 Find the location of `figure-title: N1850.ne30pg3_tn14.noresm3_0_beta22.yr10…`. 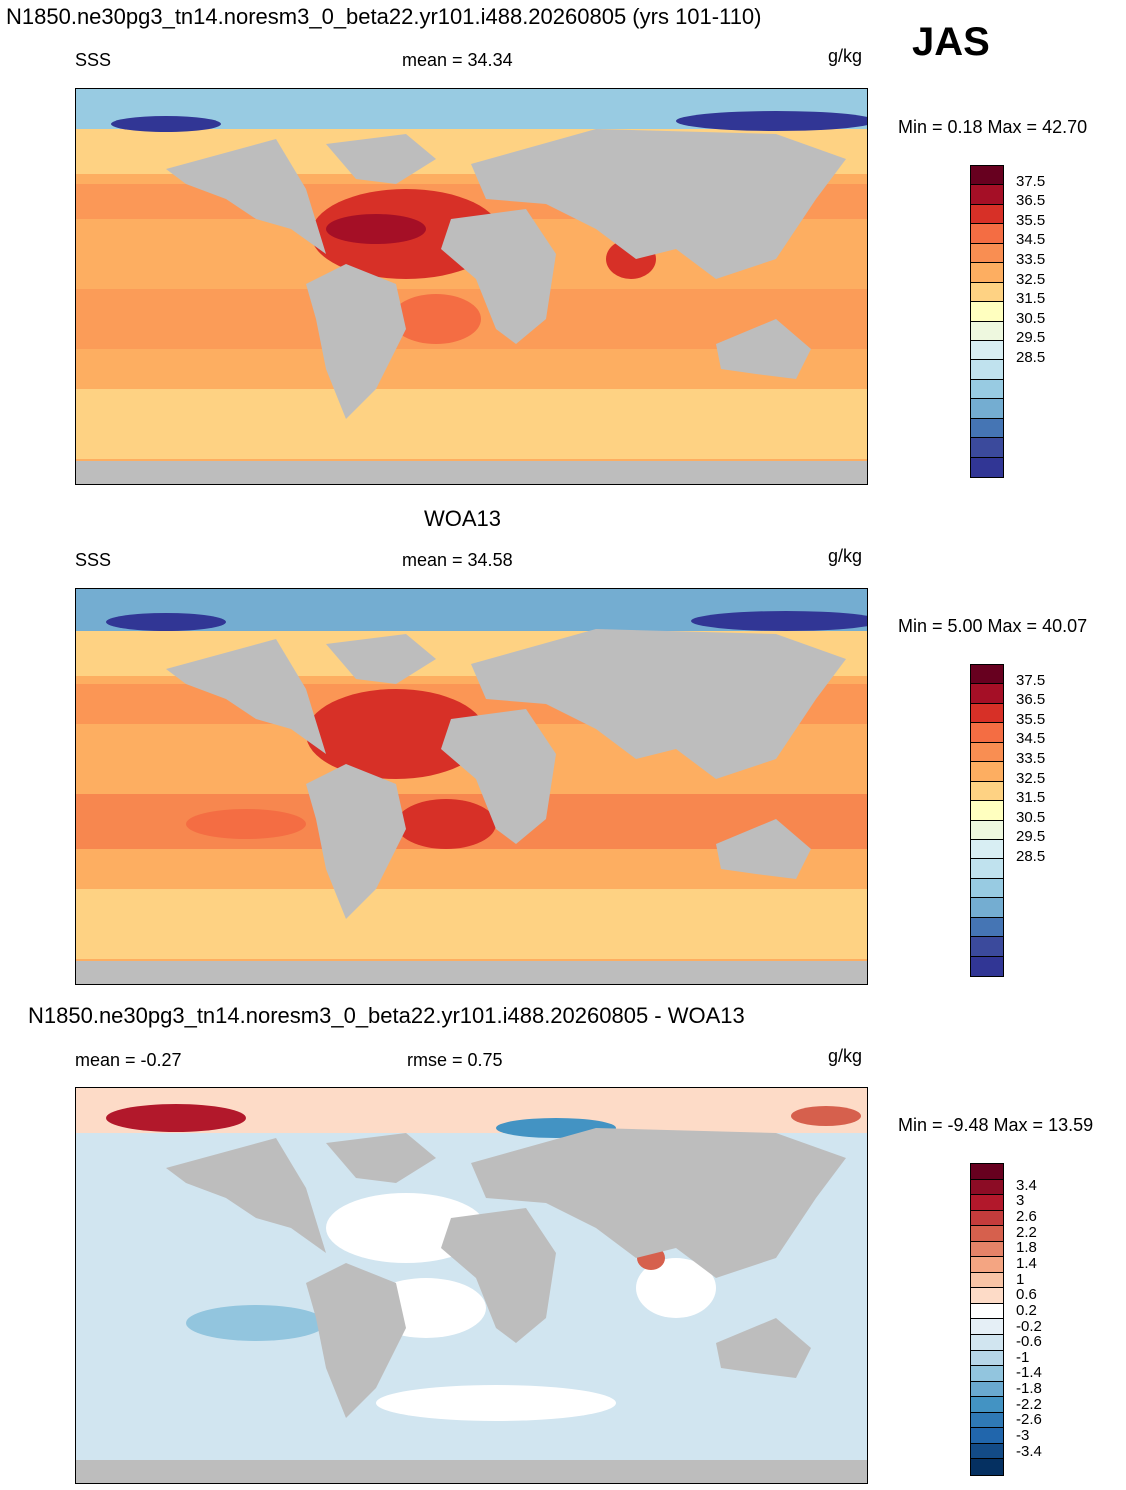

figure-title: N1850.ne30pg3_tn14.noresm3_0_beta22.yr10… is located at coordinates (384, 16).